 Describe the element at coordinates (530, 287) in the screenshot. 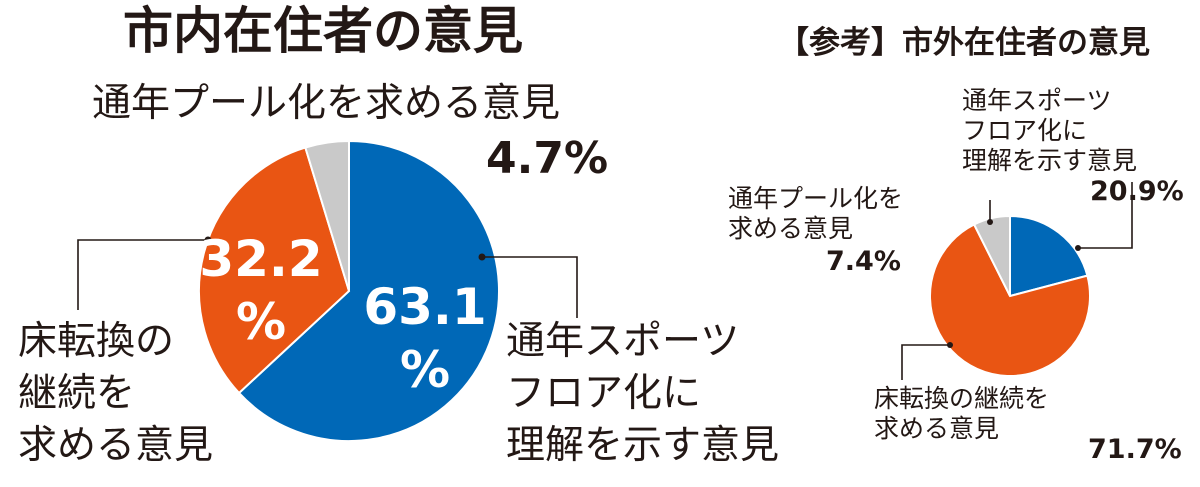

I see `leader-line-sports-floor-resident` at that location.